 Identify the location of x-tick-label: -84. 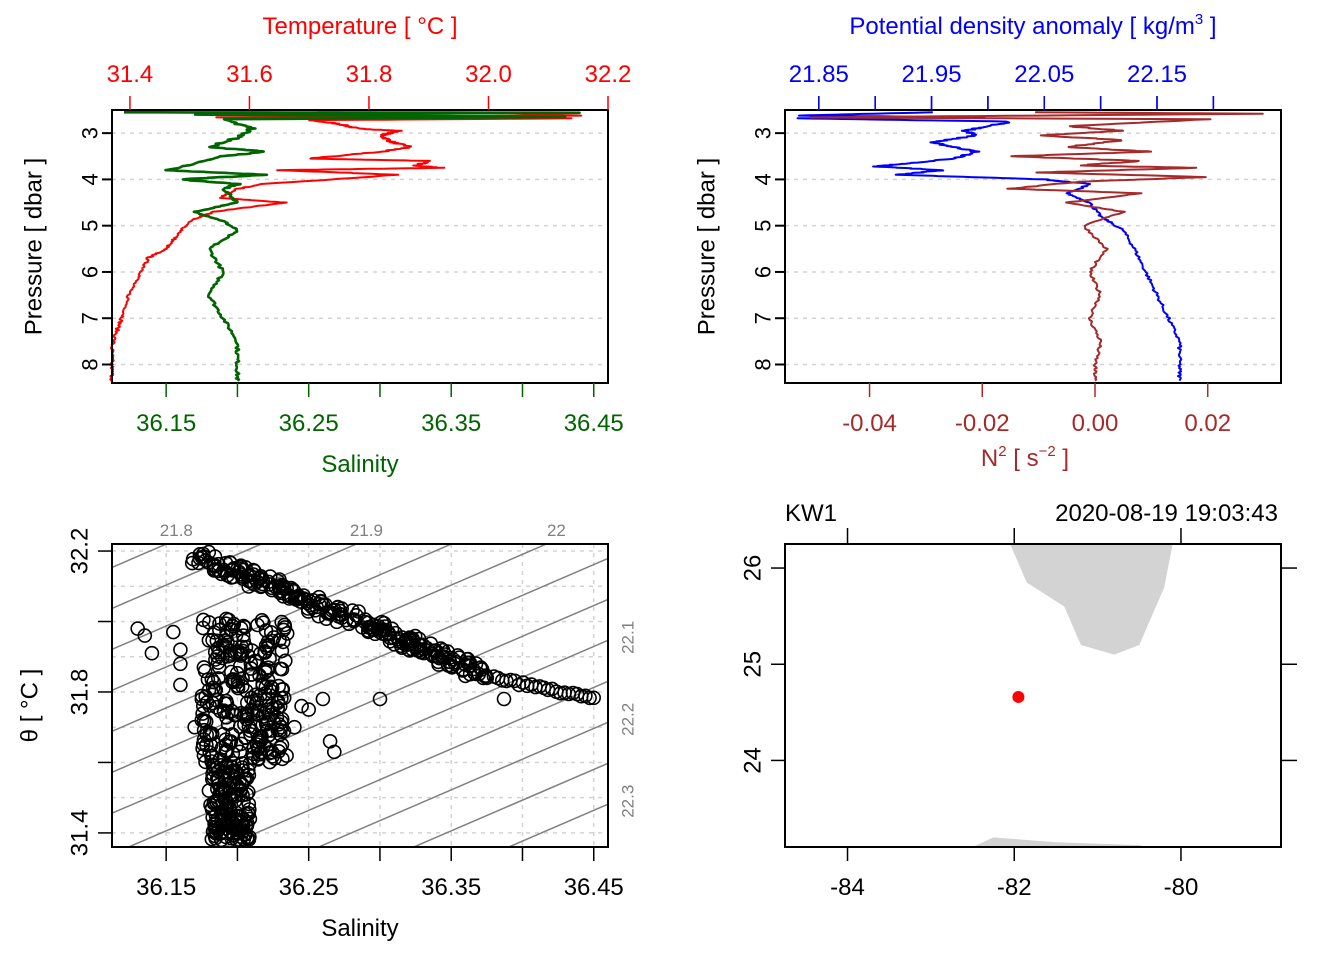
(847, 887).